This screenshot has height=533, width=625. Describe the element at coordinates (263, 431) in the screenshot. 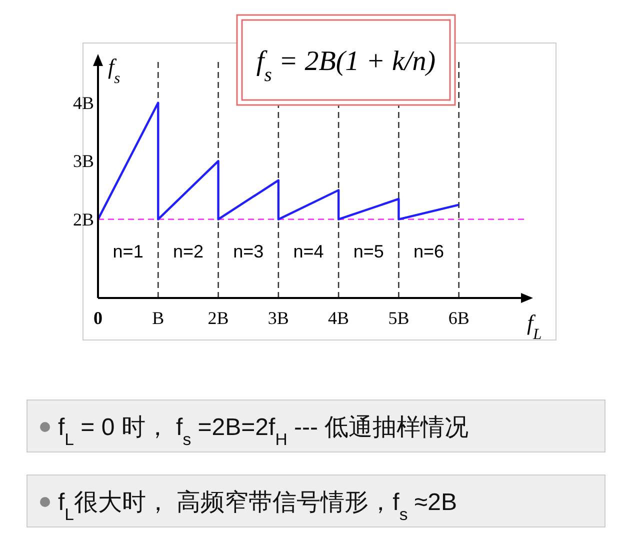

I see `text: f$_{L}$ = 0 时， f$_{s}$ =2B=2f$_{H}$ --- 低通抽样情况` at that location.